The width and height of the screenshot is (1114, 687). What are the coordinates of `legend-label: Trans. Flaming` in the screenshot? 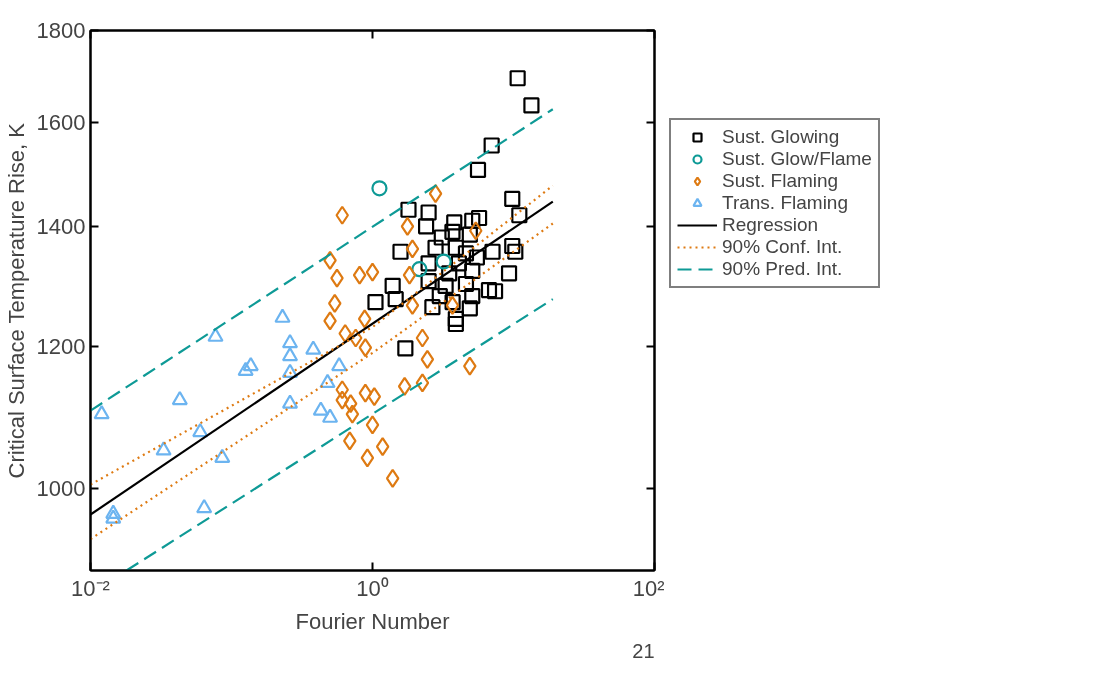 It's located at (785, 203).